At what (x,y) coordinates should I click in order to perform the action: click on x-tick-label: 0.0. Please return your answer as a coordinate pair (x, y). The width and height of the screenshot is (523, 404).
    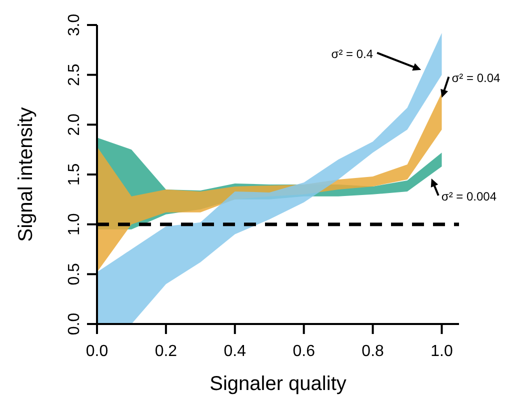
    Looking at the image, I should click on (97, 351).